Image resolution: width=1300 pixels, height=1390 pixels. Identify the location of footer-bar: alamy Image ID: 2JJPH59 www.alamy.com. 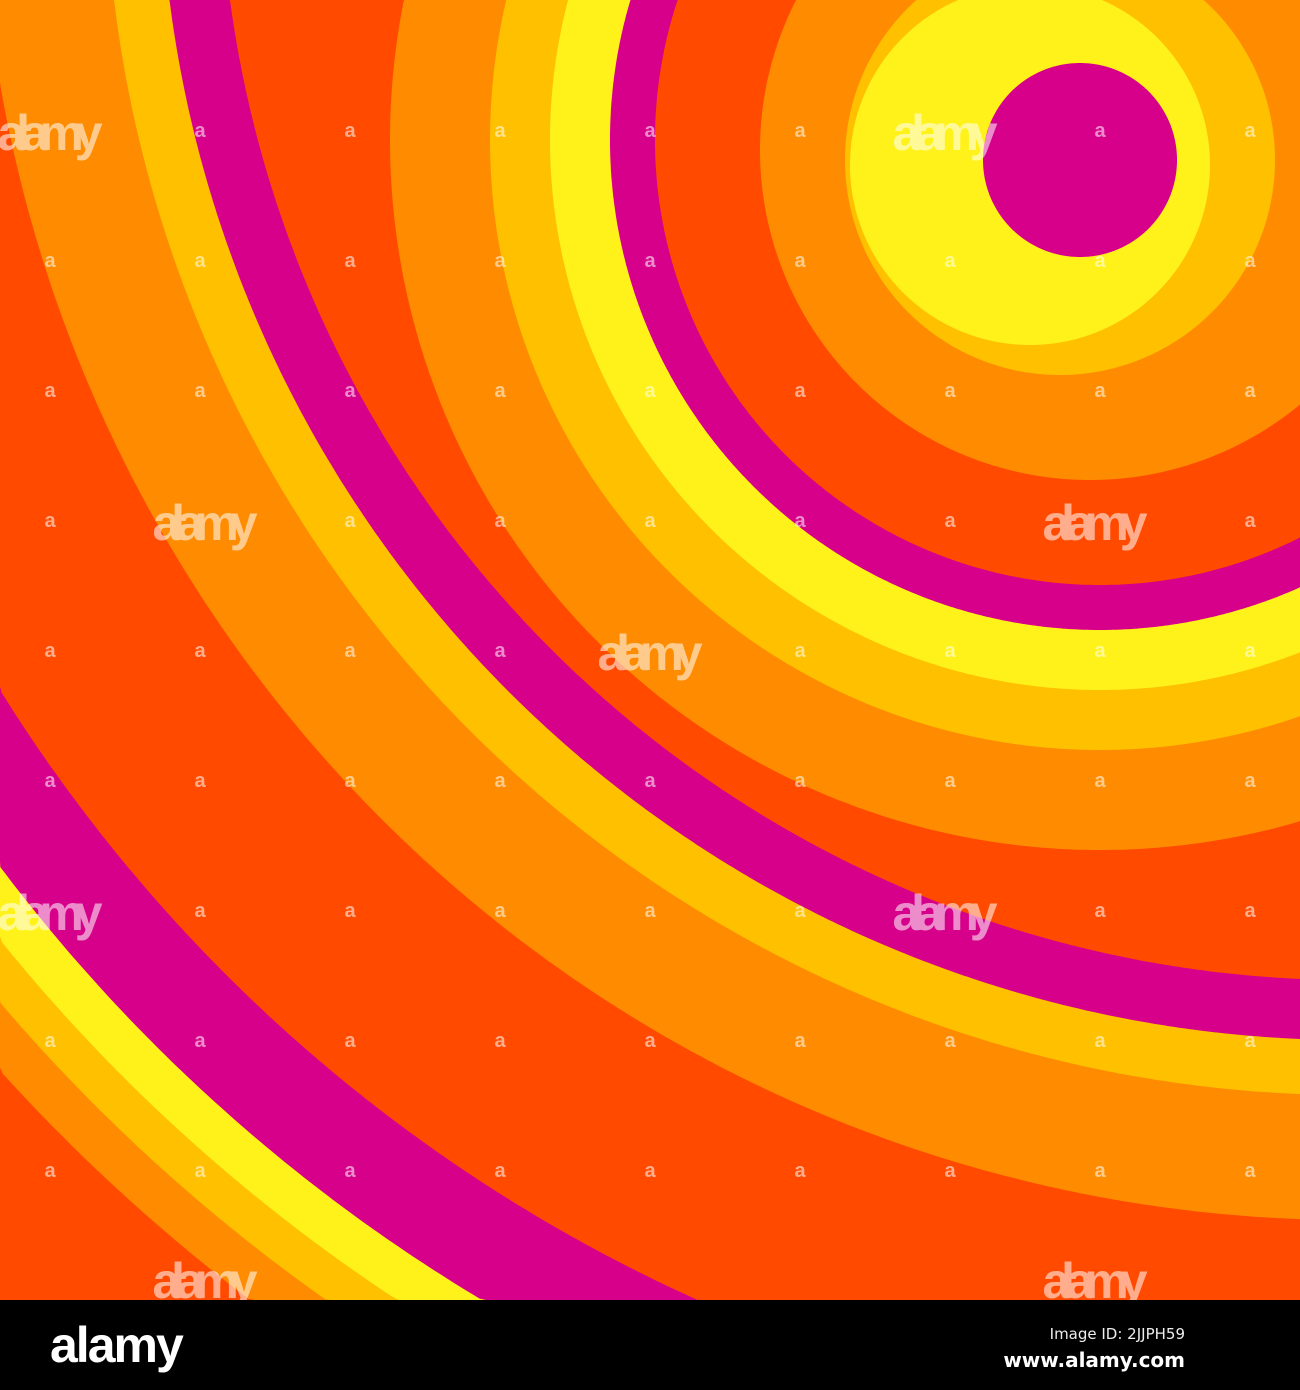
(650, 1345).